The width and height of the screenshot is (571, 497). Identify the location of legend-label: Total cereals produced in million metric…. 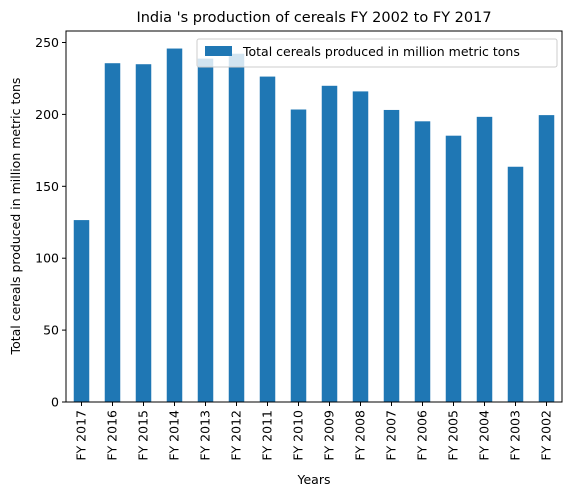
(381, 51).